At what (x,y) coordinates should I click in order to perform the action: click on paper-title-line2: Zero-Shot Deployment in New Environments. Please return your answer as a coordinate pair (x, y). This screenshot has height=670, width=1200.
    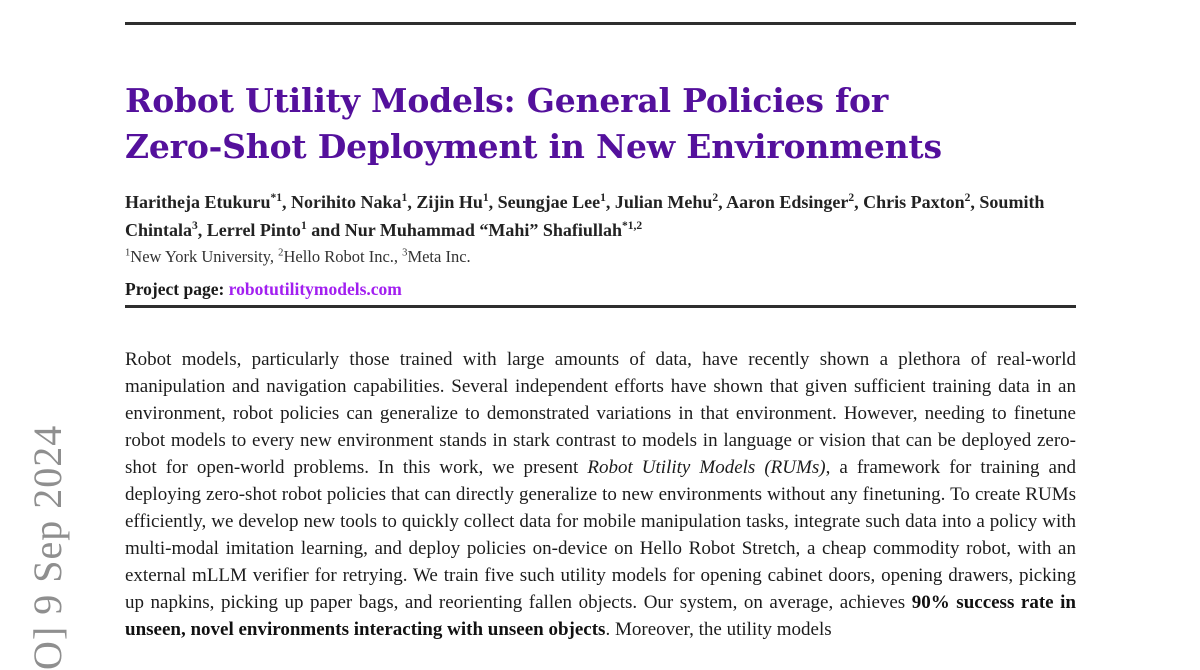
    Looking at the image, I should click on (533, 147).